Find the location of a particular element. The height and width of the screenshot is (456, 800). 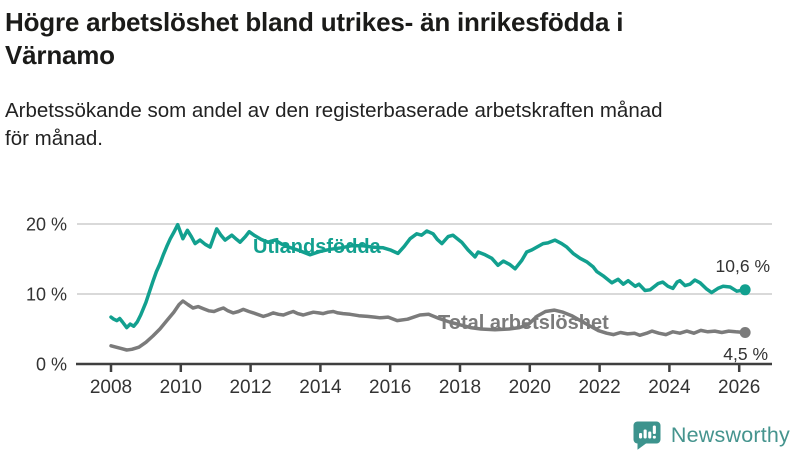

x-axis is located at coordinates (424, 367).